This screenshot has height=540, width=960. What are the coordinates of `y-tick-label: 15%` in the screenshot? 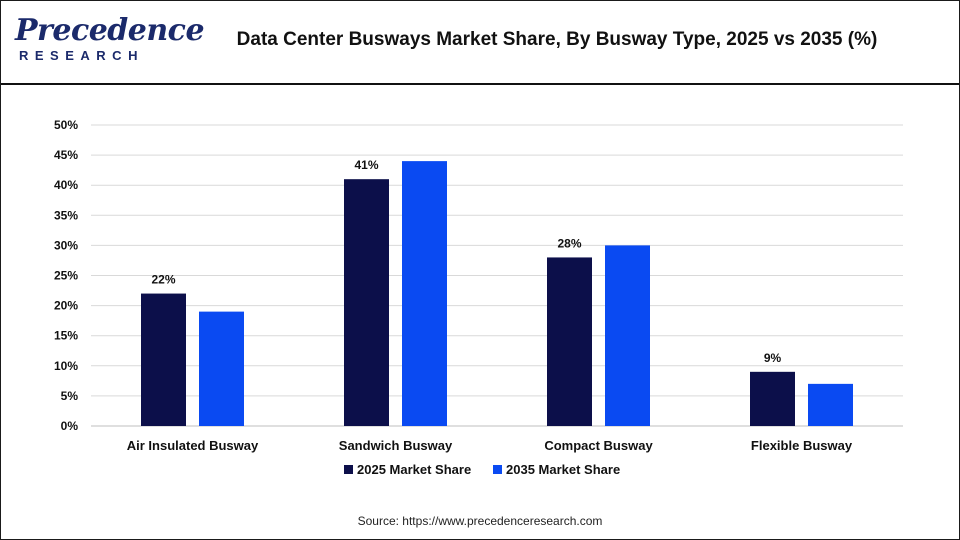 It's located at (66, 336).